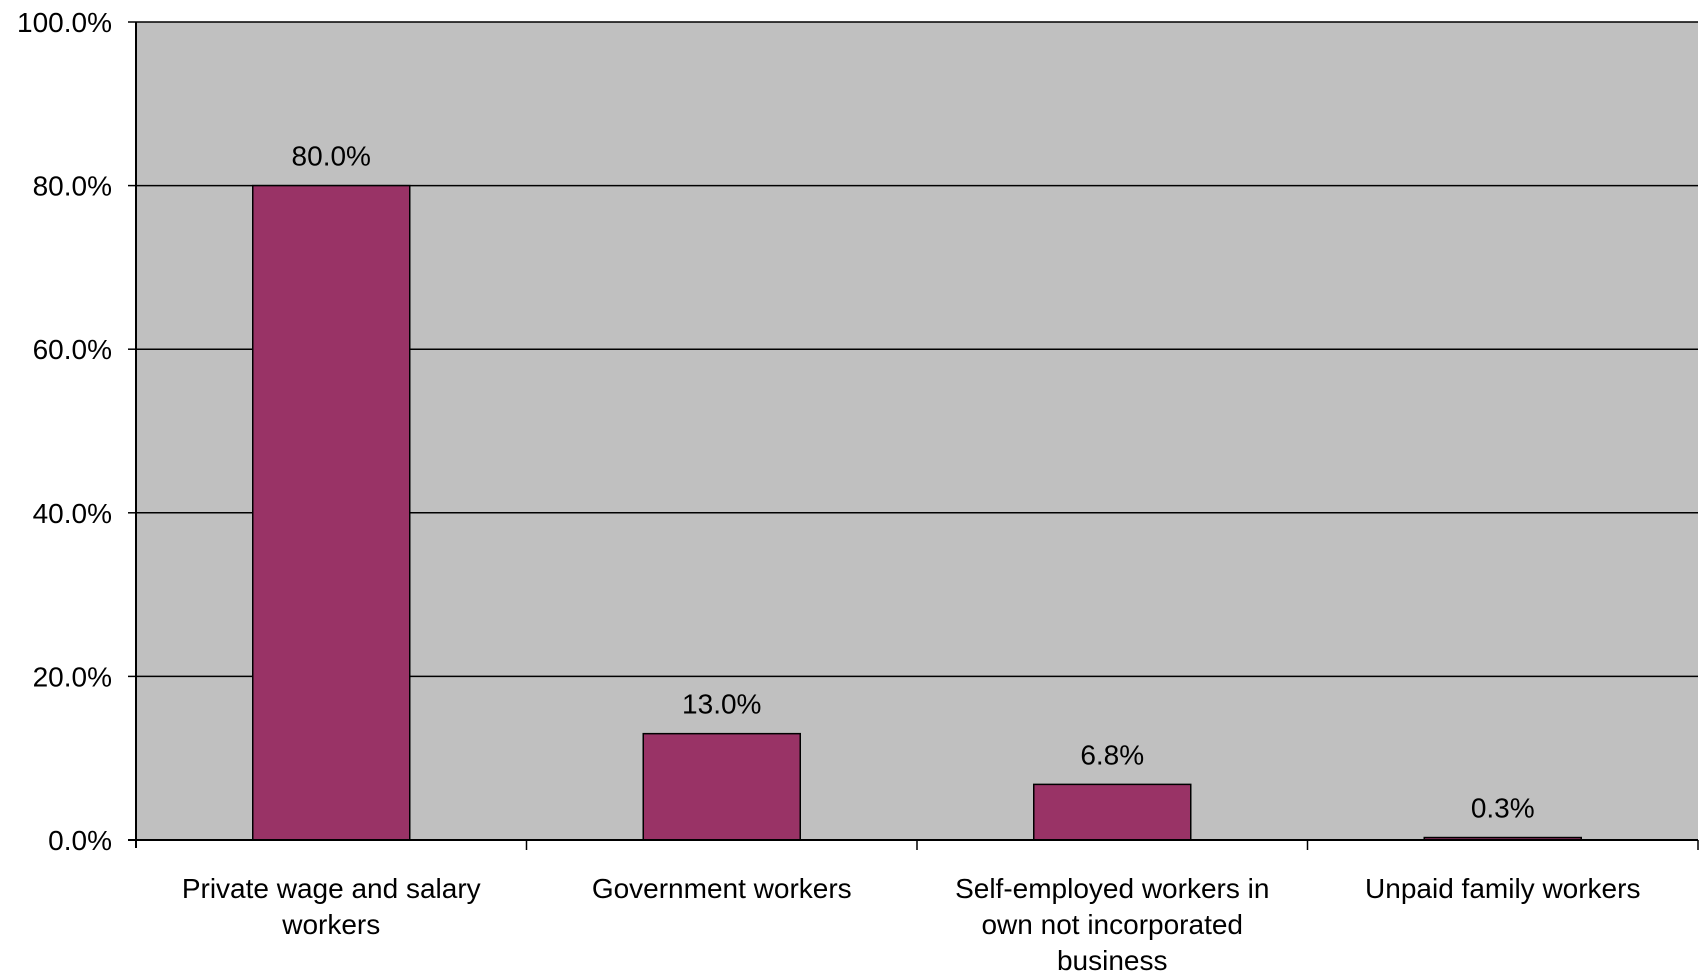 The width and height of the screenshot is (1701, 977). I want to click on data-label: 0.3%, so click(1503, 808).